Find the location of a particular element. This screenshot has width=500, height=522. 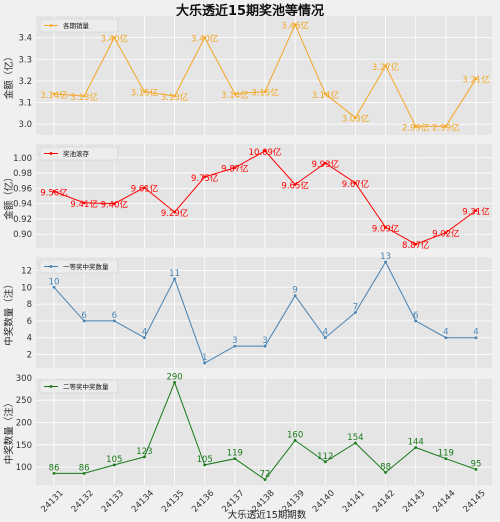

data-label: 86 is located at coordinates (54, 468).